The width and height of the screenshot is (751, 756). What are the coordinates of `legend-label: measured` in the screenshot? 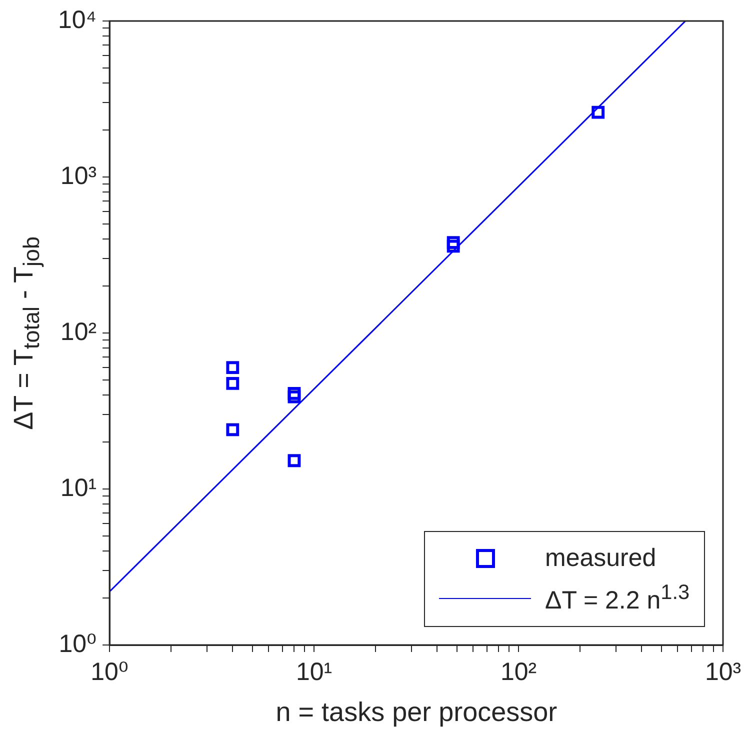 It's located at (600, 558).